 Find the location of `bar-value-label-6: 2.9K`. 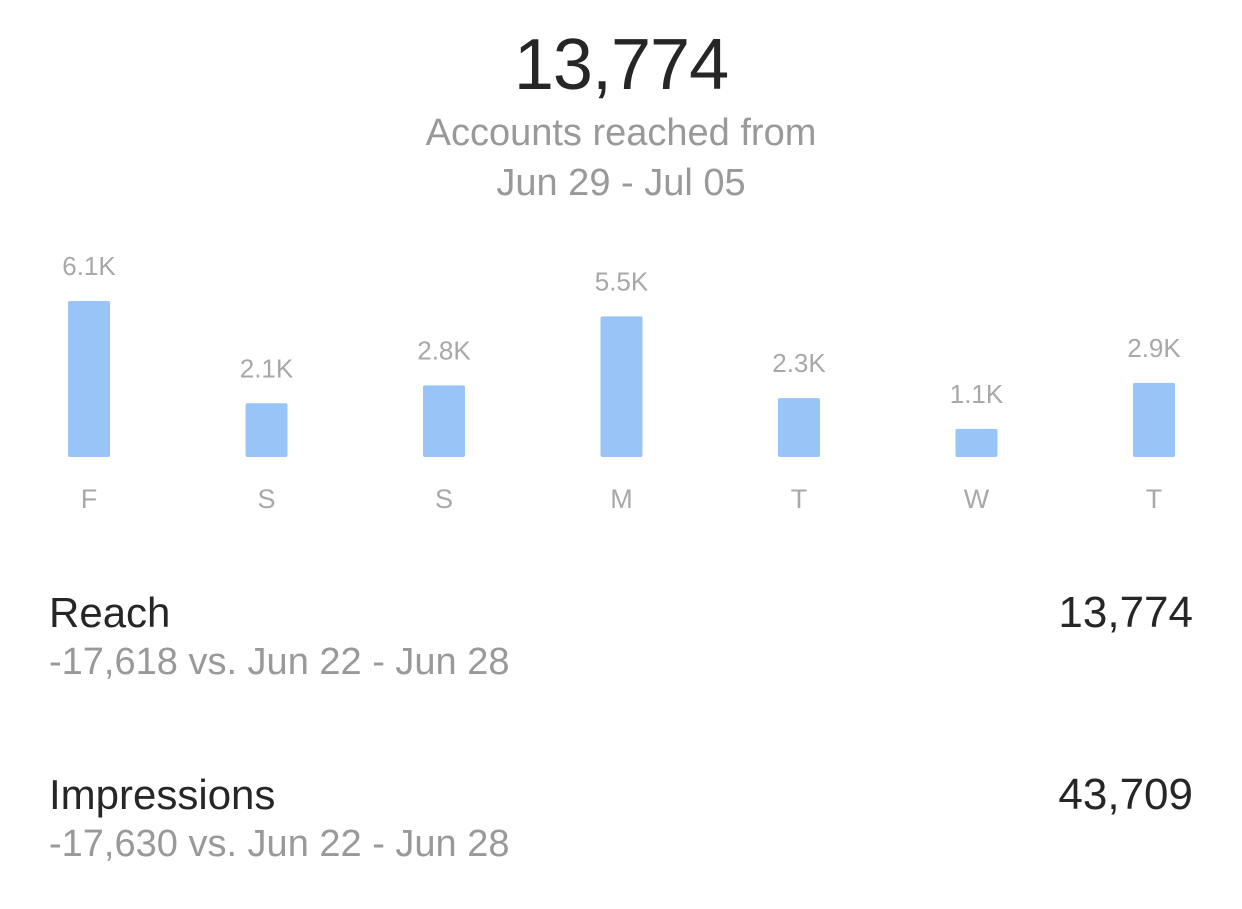

bar-value-label-6: 2.9K is located at coordinates (1154, 348).